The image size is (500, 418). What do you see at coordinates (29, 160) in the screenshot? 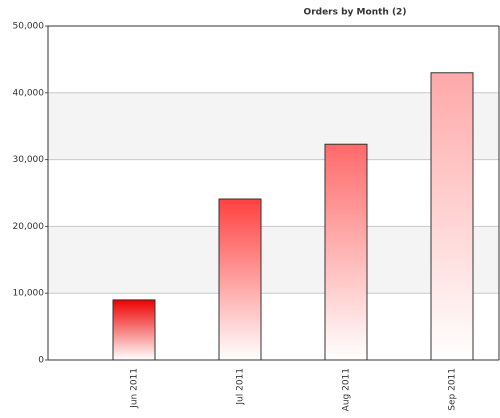
I see `y-tick-label: 30,000` at bounding box center [29, 160].